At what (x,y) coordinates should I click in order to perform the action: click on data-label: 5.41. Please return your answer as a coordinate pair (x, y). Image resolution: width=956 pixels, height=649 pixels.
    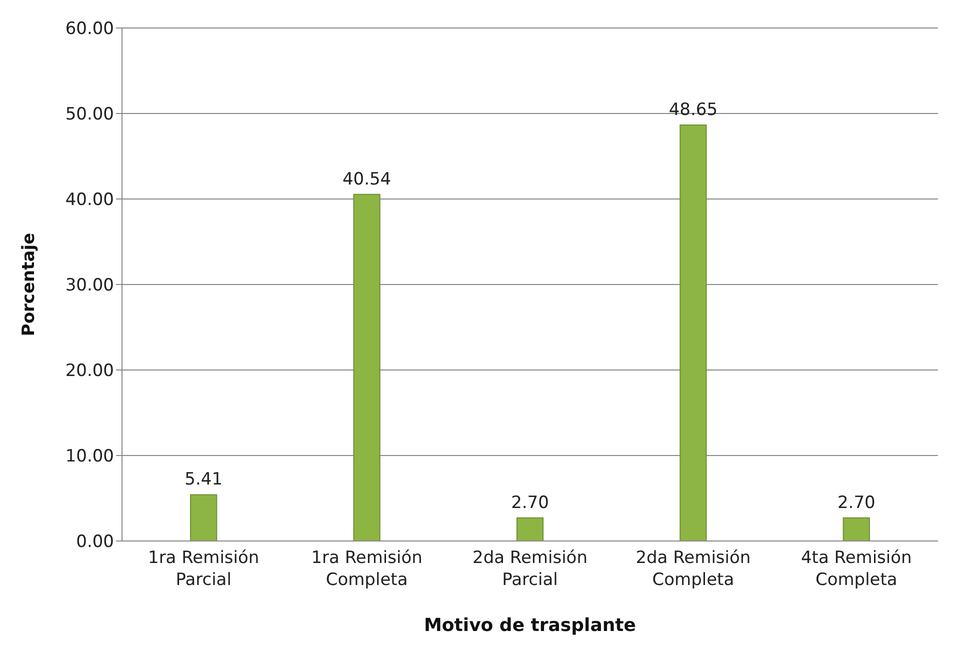
    Looking at the image, I should click on (203, 480).